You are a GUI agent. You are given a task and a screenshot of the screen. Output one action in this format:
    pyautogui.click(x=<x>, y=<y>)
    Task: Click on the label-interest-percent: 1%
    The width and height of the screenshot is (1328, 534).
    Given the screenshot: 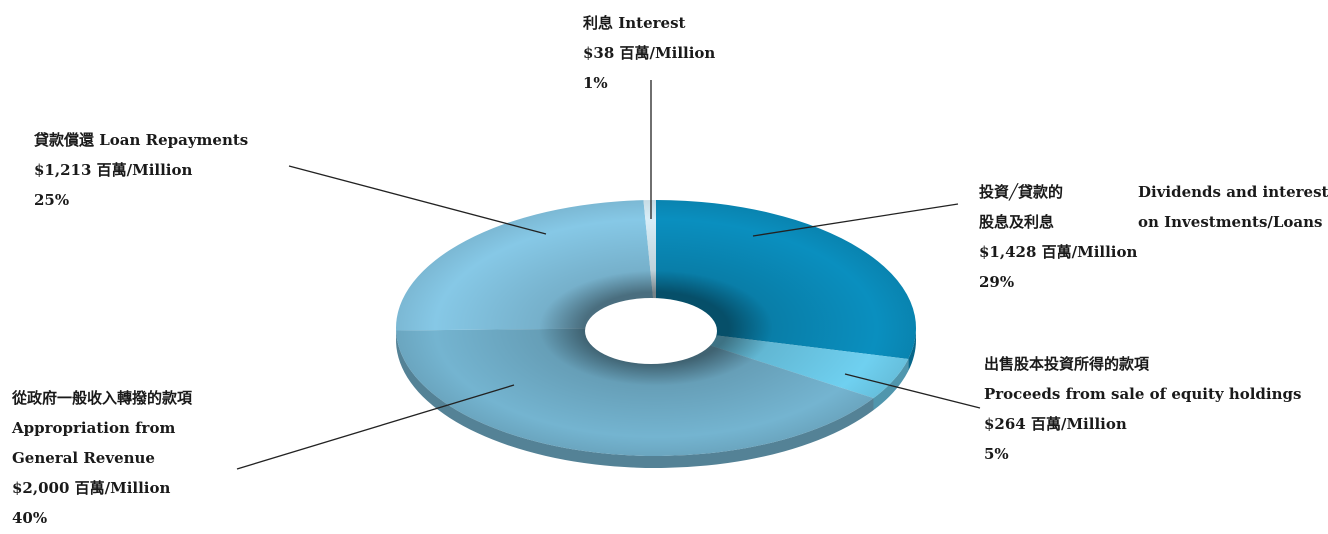 What is the action you would take?
    pyautogui.click(x=595, y=83)
    